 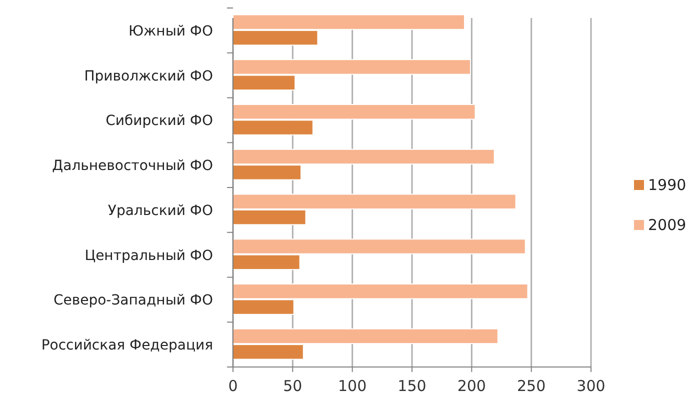 I want to click on x-tick-label: 0, so click(x=233, y=386).